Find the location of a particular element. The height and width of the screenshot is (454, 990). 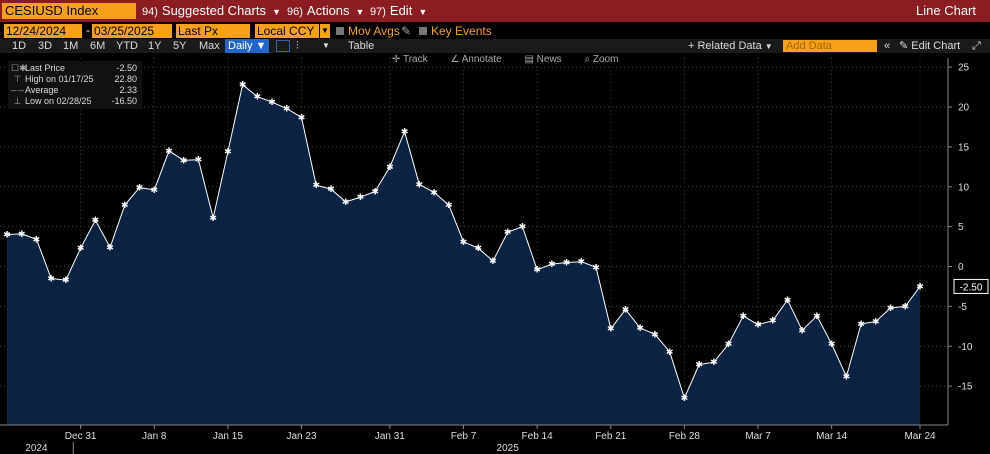

range-1m: 1M is located at coordinates (71, 46).